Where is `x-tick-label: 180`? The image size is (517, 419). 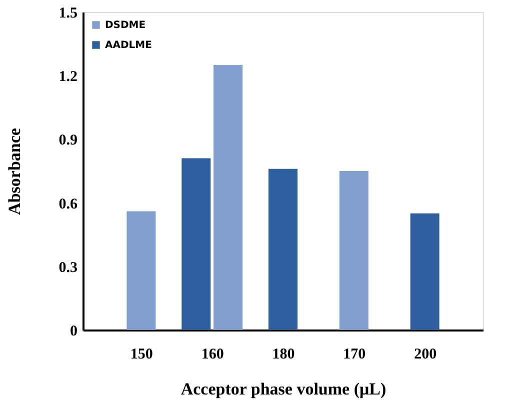 x-tick-label: 180 is located at coordinates (283, 354).